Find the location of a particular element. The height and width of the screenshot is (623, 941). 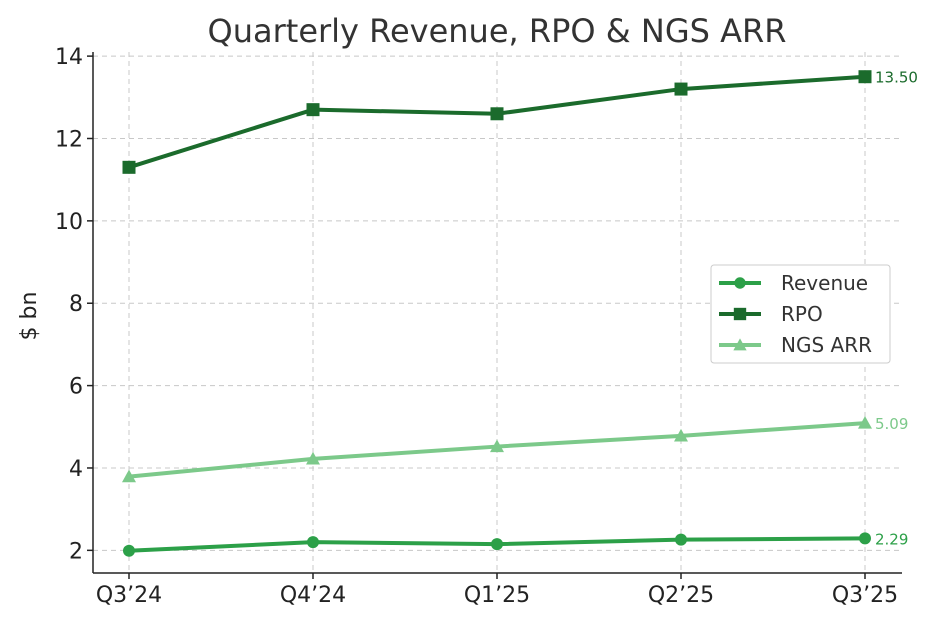

legend-label: Revenue is located at coordinates (824, 283).